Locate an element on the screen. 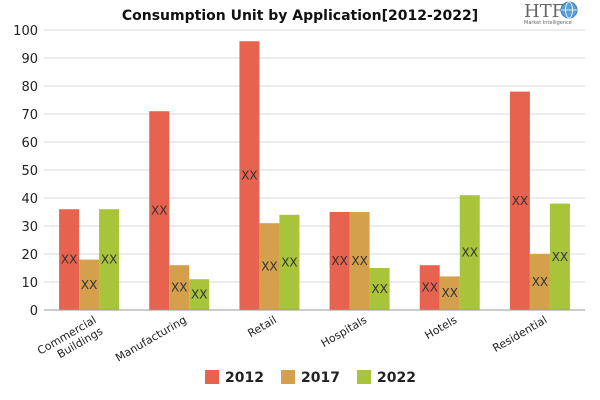 This screenshot has height=400, width=600. y-tick-label: 100 is located at coordinates (25, 31).